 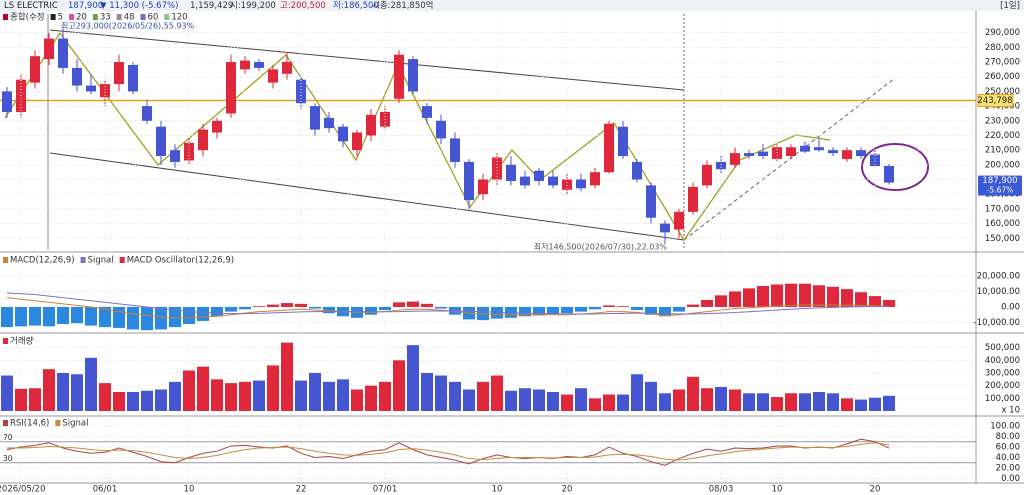 I want to click on x-tick-label: 2026/05/20, so click(x=23, y=490).